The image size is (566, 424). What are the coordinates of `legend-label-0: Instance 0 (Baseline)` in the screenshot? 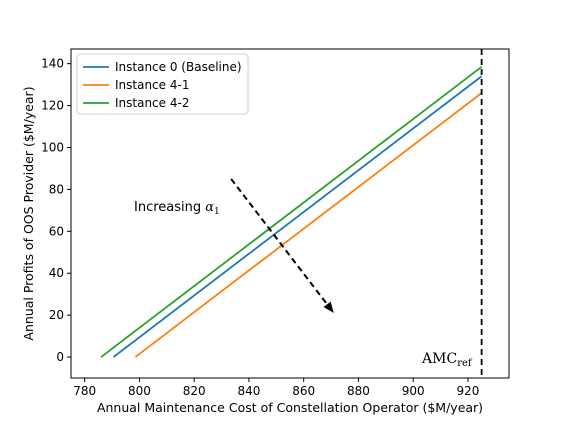 It's located at (178, 67).